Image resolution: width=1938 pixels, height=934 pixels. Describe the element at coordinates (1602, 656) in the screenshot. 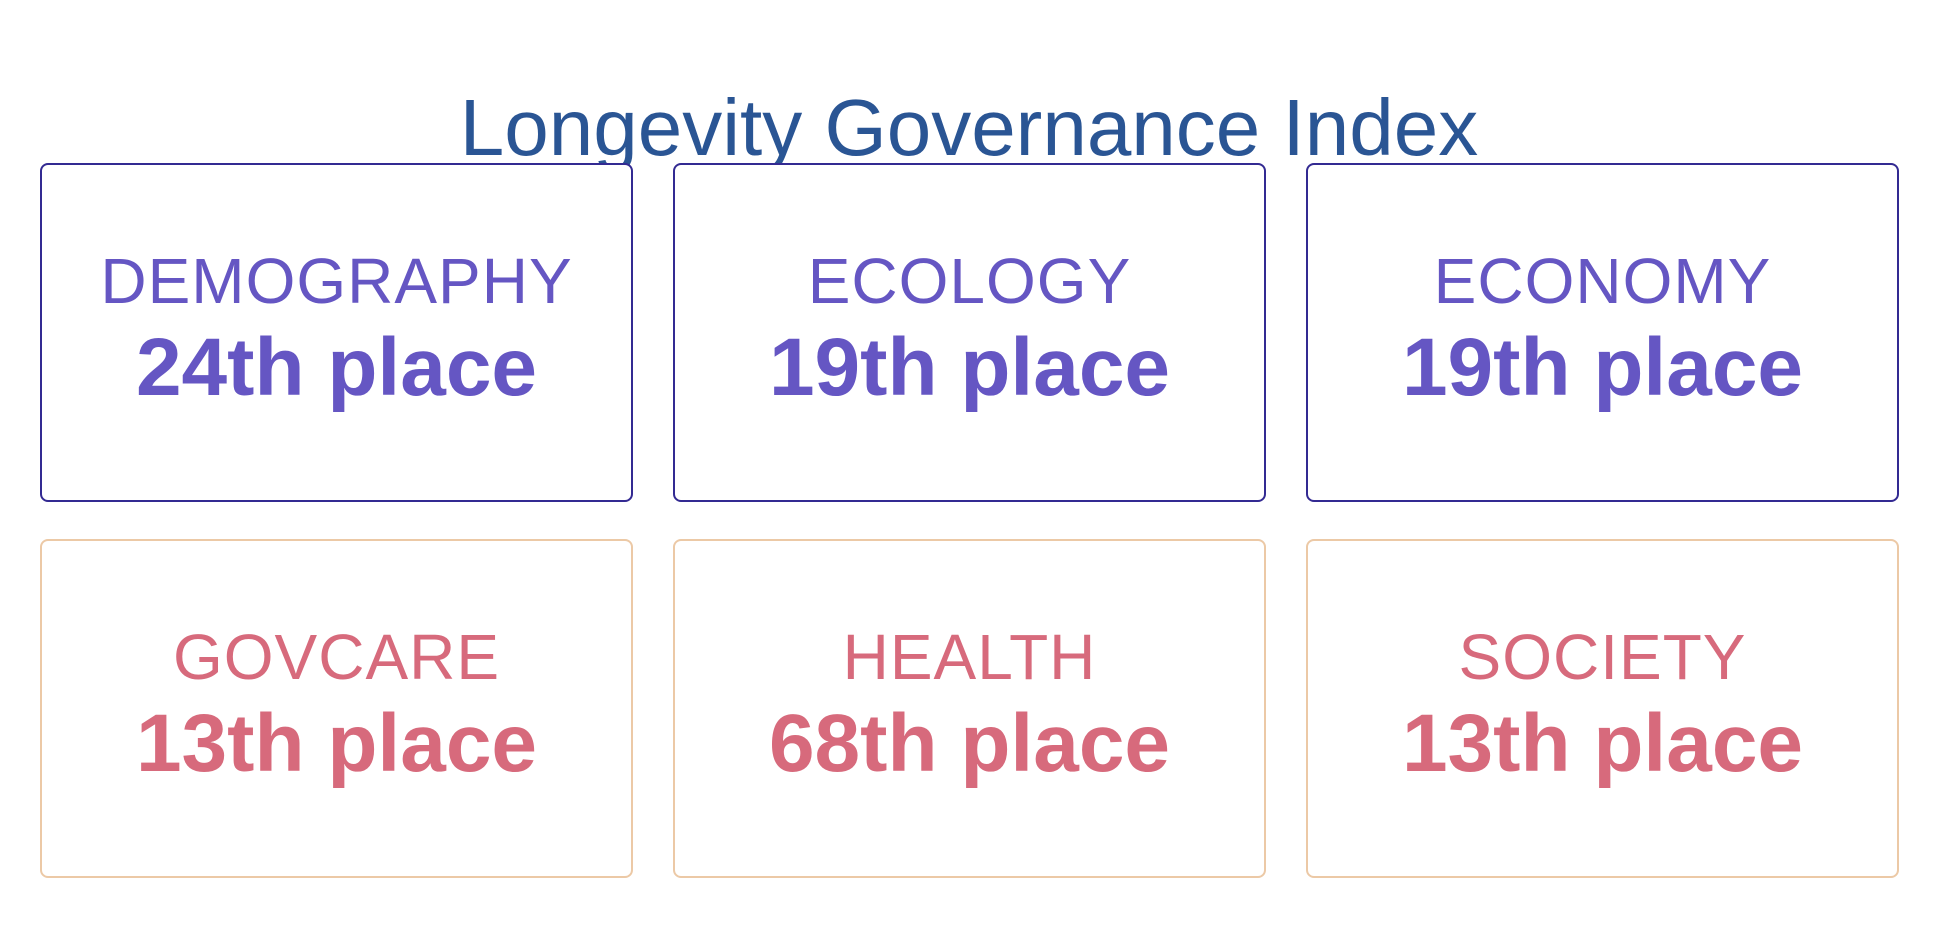

I see `card-category-label: SOCIETY` at that location.